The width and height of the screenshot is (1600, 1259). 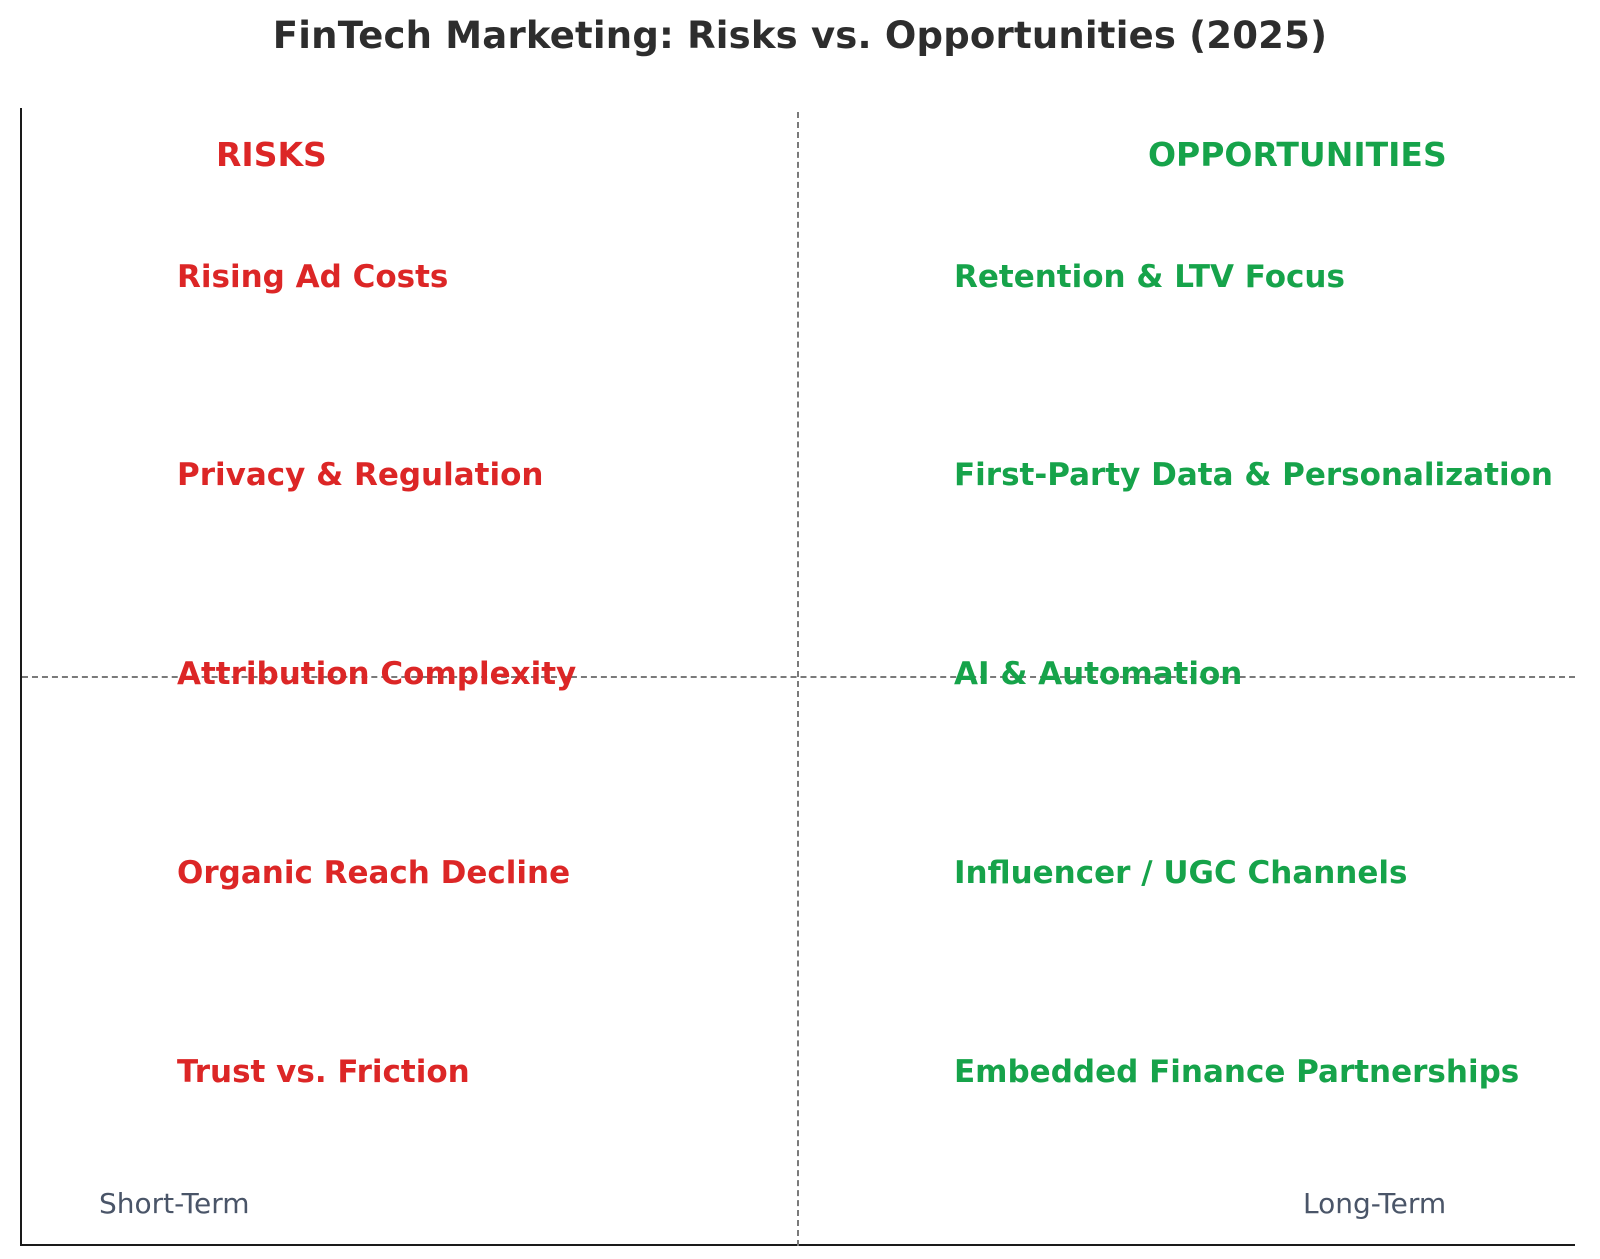 I want to click on risk-item: Privacy & Regulation, so click(x=360, y=475).